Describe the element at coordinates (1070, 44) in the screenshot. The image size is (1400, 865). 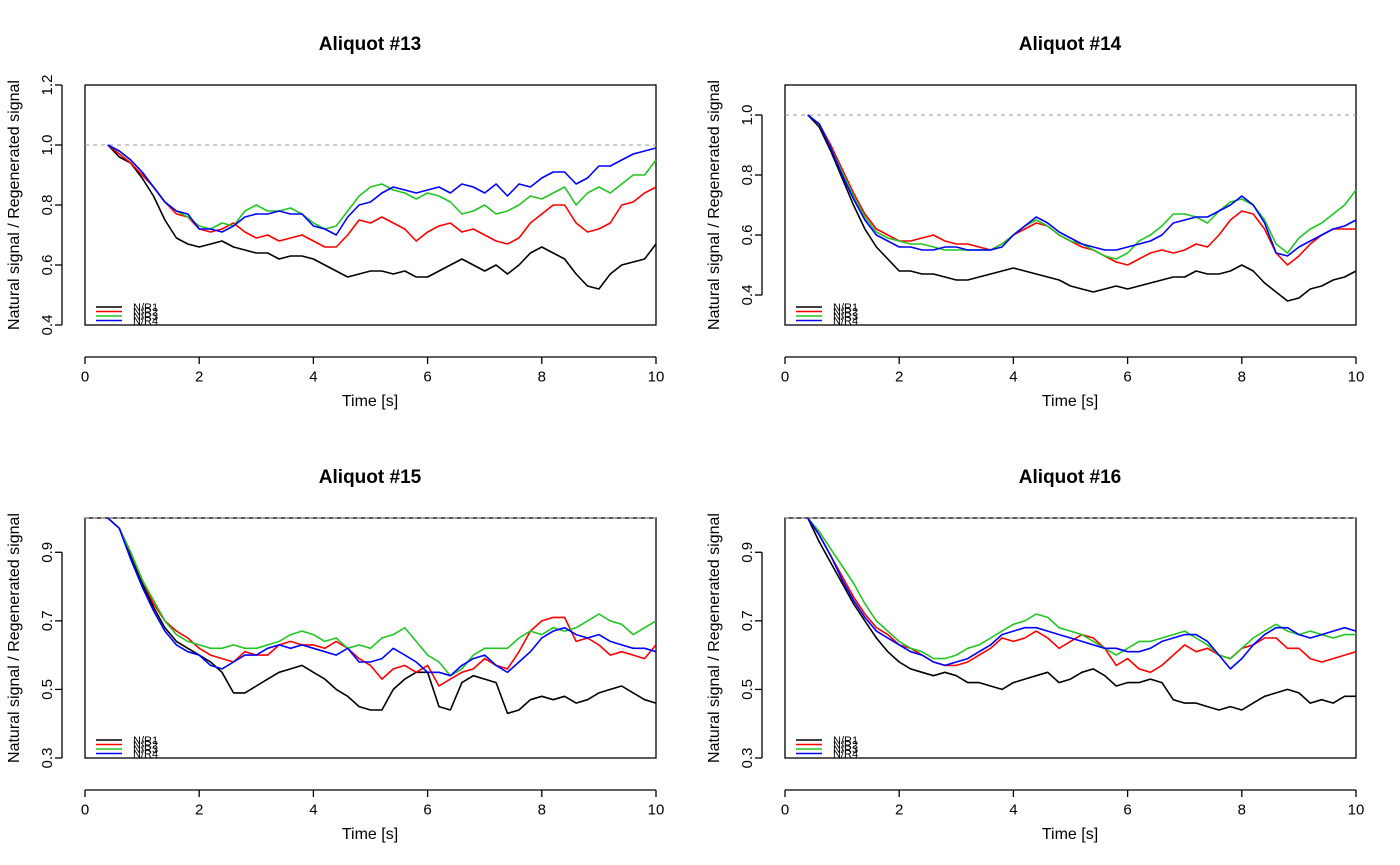
I see `chart-title: Aliquot #14` at that location.